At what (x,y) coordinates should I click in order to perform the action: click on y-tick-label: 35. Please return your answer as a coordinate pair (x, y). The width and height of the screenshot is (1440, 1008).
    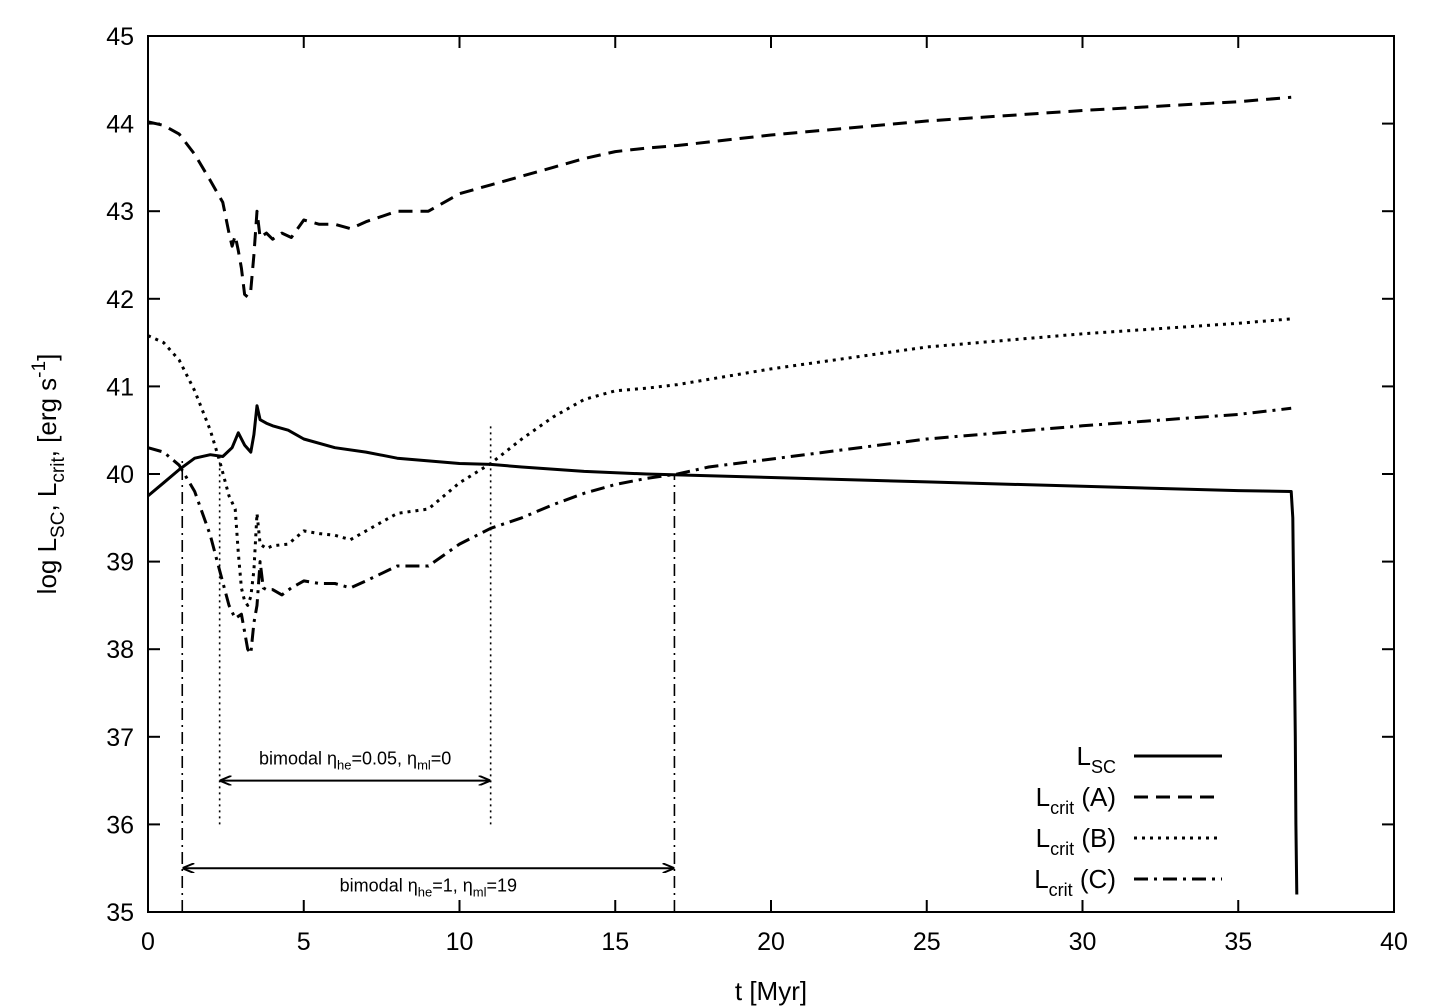
    Looking at the image, I should click on (120, 913).